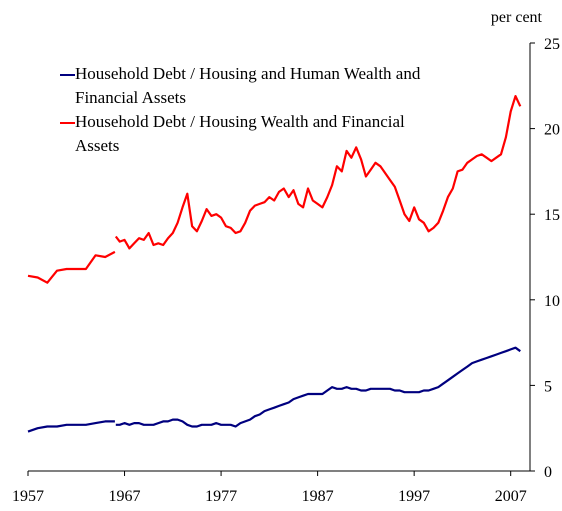  Describe the element at coordinates (552, 130) in the screenshot. I see `y-tick-label: 20` at that location.